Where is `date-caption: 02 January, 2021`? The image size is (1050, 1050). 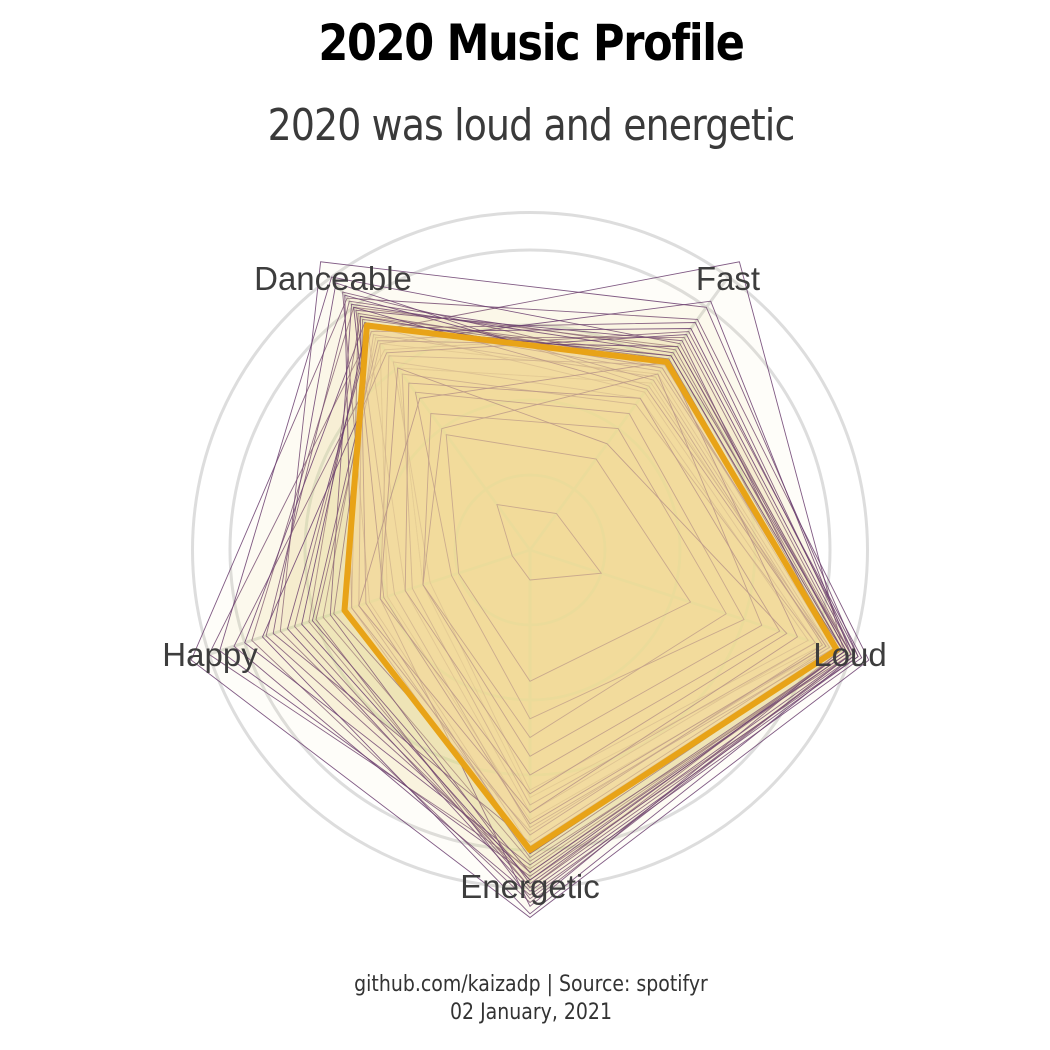 date-caption: 02 January, 2021 is located at coordinates (531, 1012).